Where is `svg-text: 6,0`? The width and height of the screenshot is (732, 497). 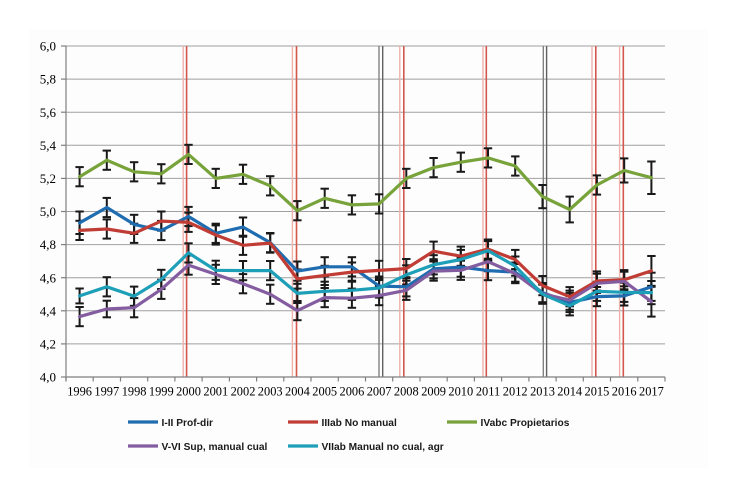
svg-text: 6,0 is located at coordinates (48, 46).